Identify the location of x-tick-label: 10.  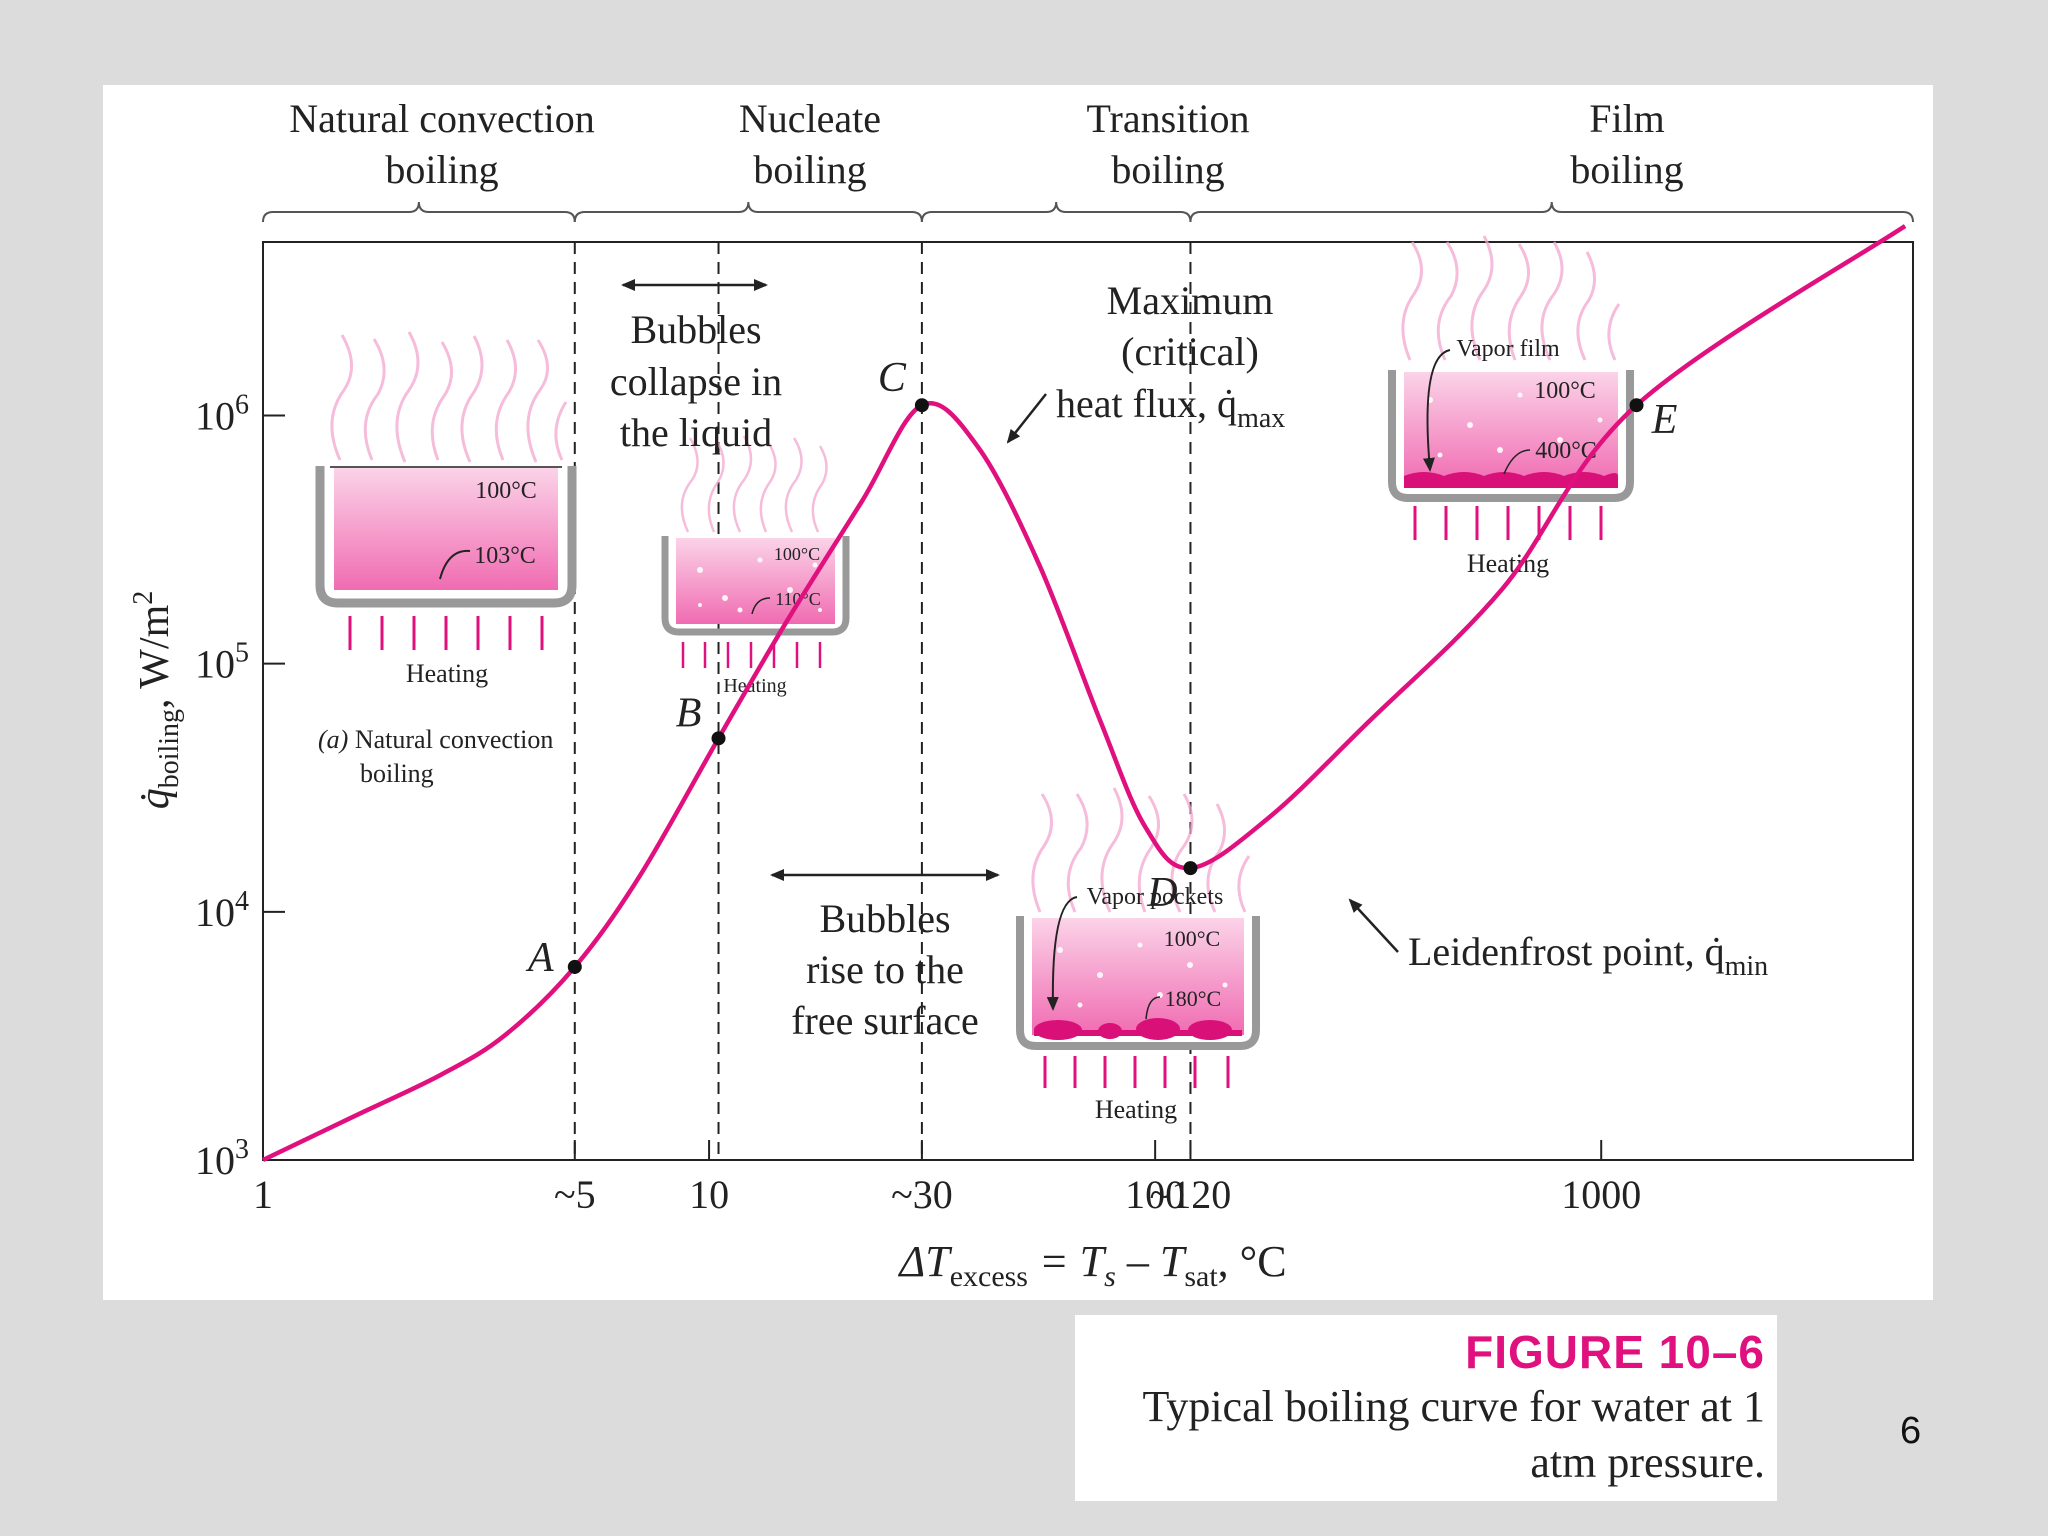
(709, 1194).